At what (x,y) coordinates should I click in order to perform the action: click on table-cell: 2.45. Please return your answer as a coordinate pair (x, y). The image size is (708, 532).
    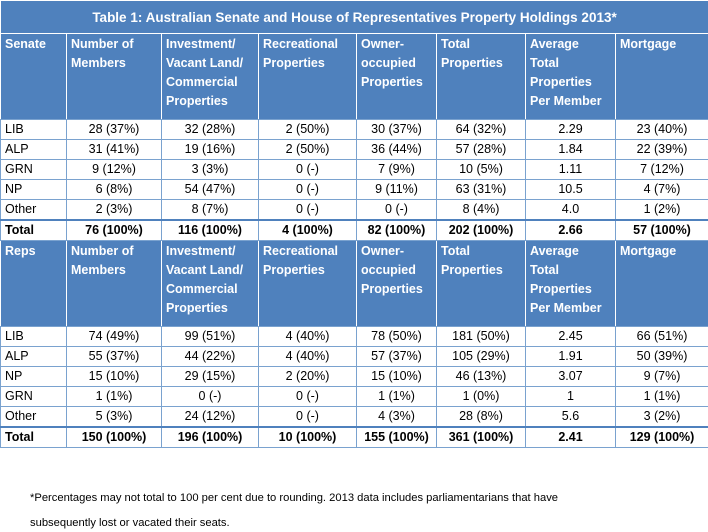
    Looking at the image, I should click on (570, 336).